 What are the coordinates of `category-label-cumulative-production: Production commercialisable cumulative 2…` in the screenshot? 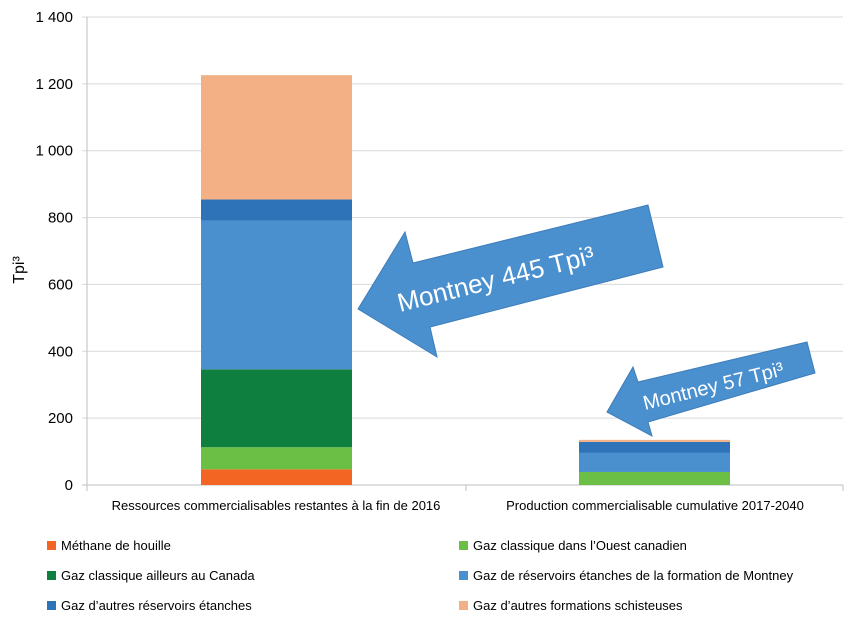 It's located at (655, 505).